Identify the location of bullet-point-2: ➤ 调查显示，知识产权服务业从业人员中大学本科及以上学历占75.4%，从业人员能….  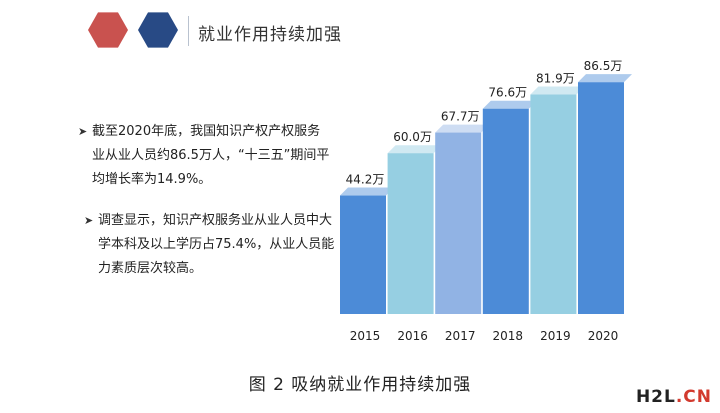
(211, 245).